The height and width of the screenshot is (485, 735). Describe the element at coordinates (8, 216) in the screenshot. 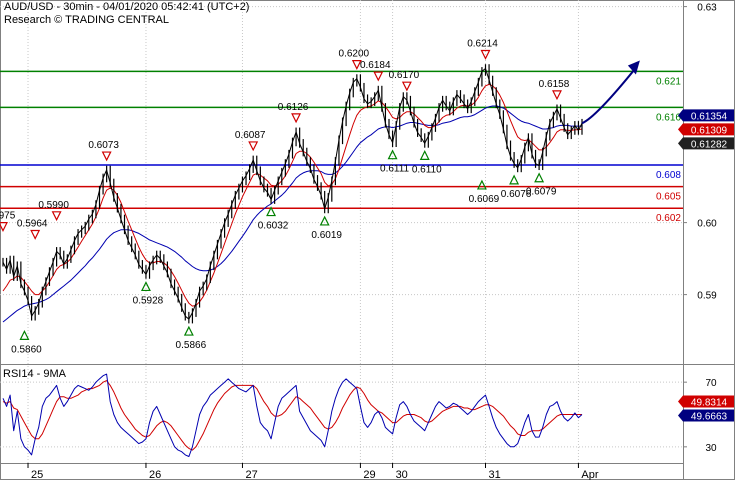

I see `pivot-label: 0.5975` at that location.